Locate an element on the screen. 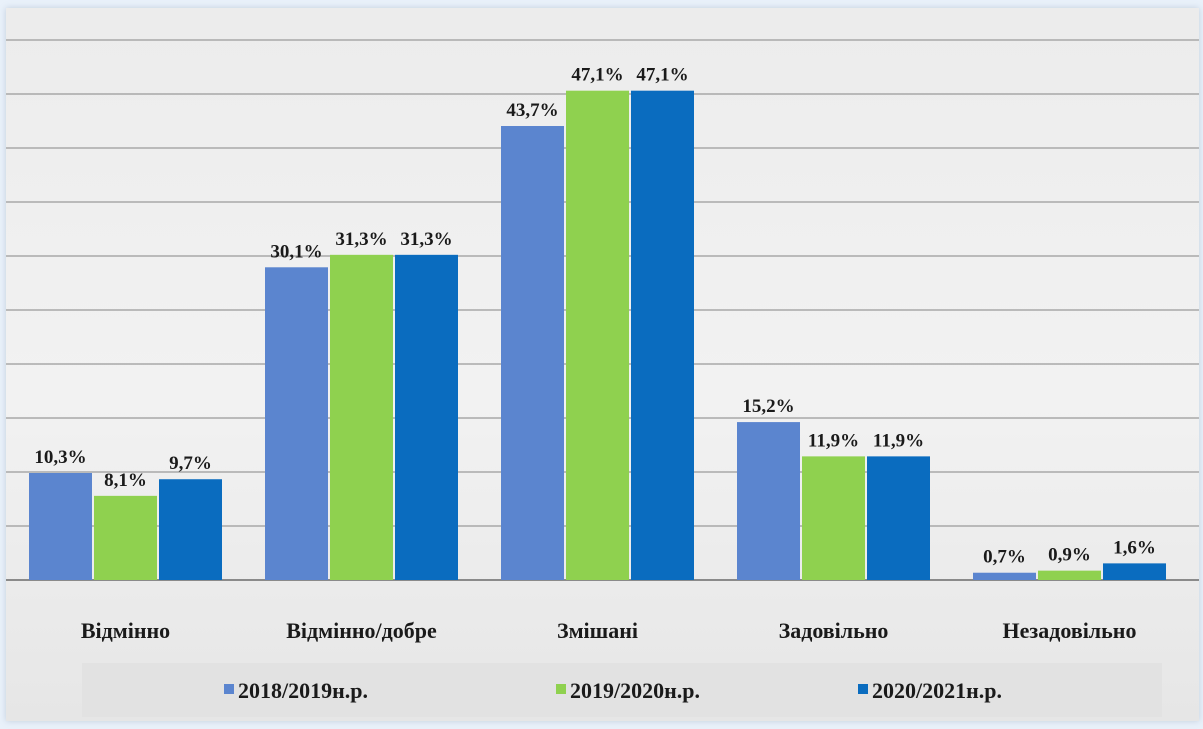 The image size is (1203, 729). legend-box is located at coordinates (622, 690).